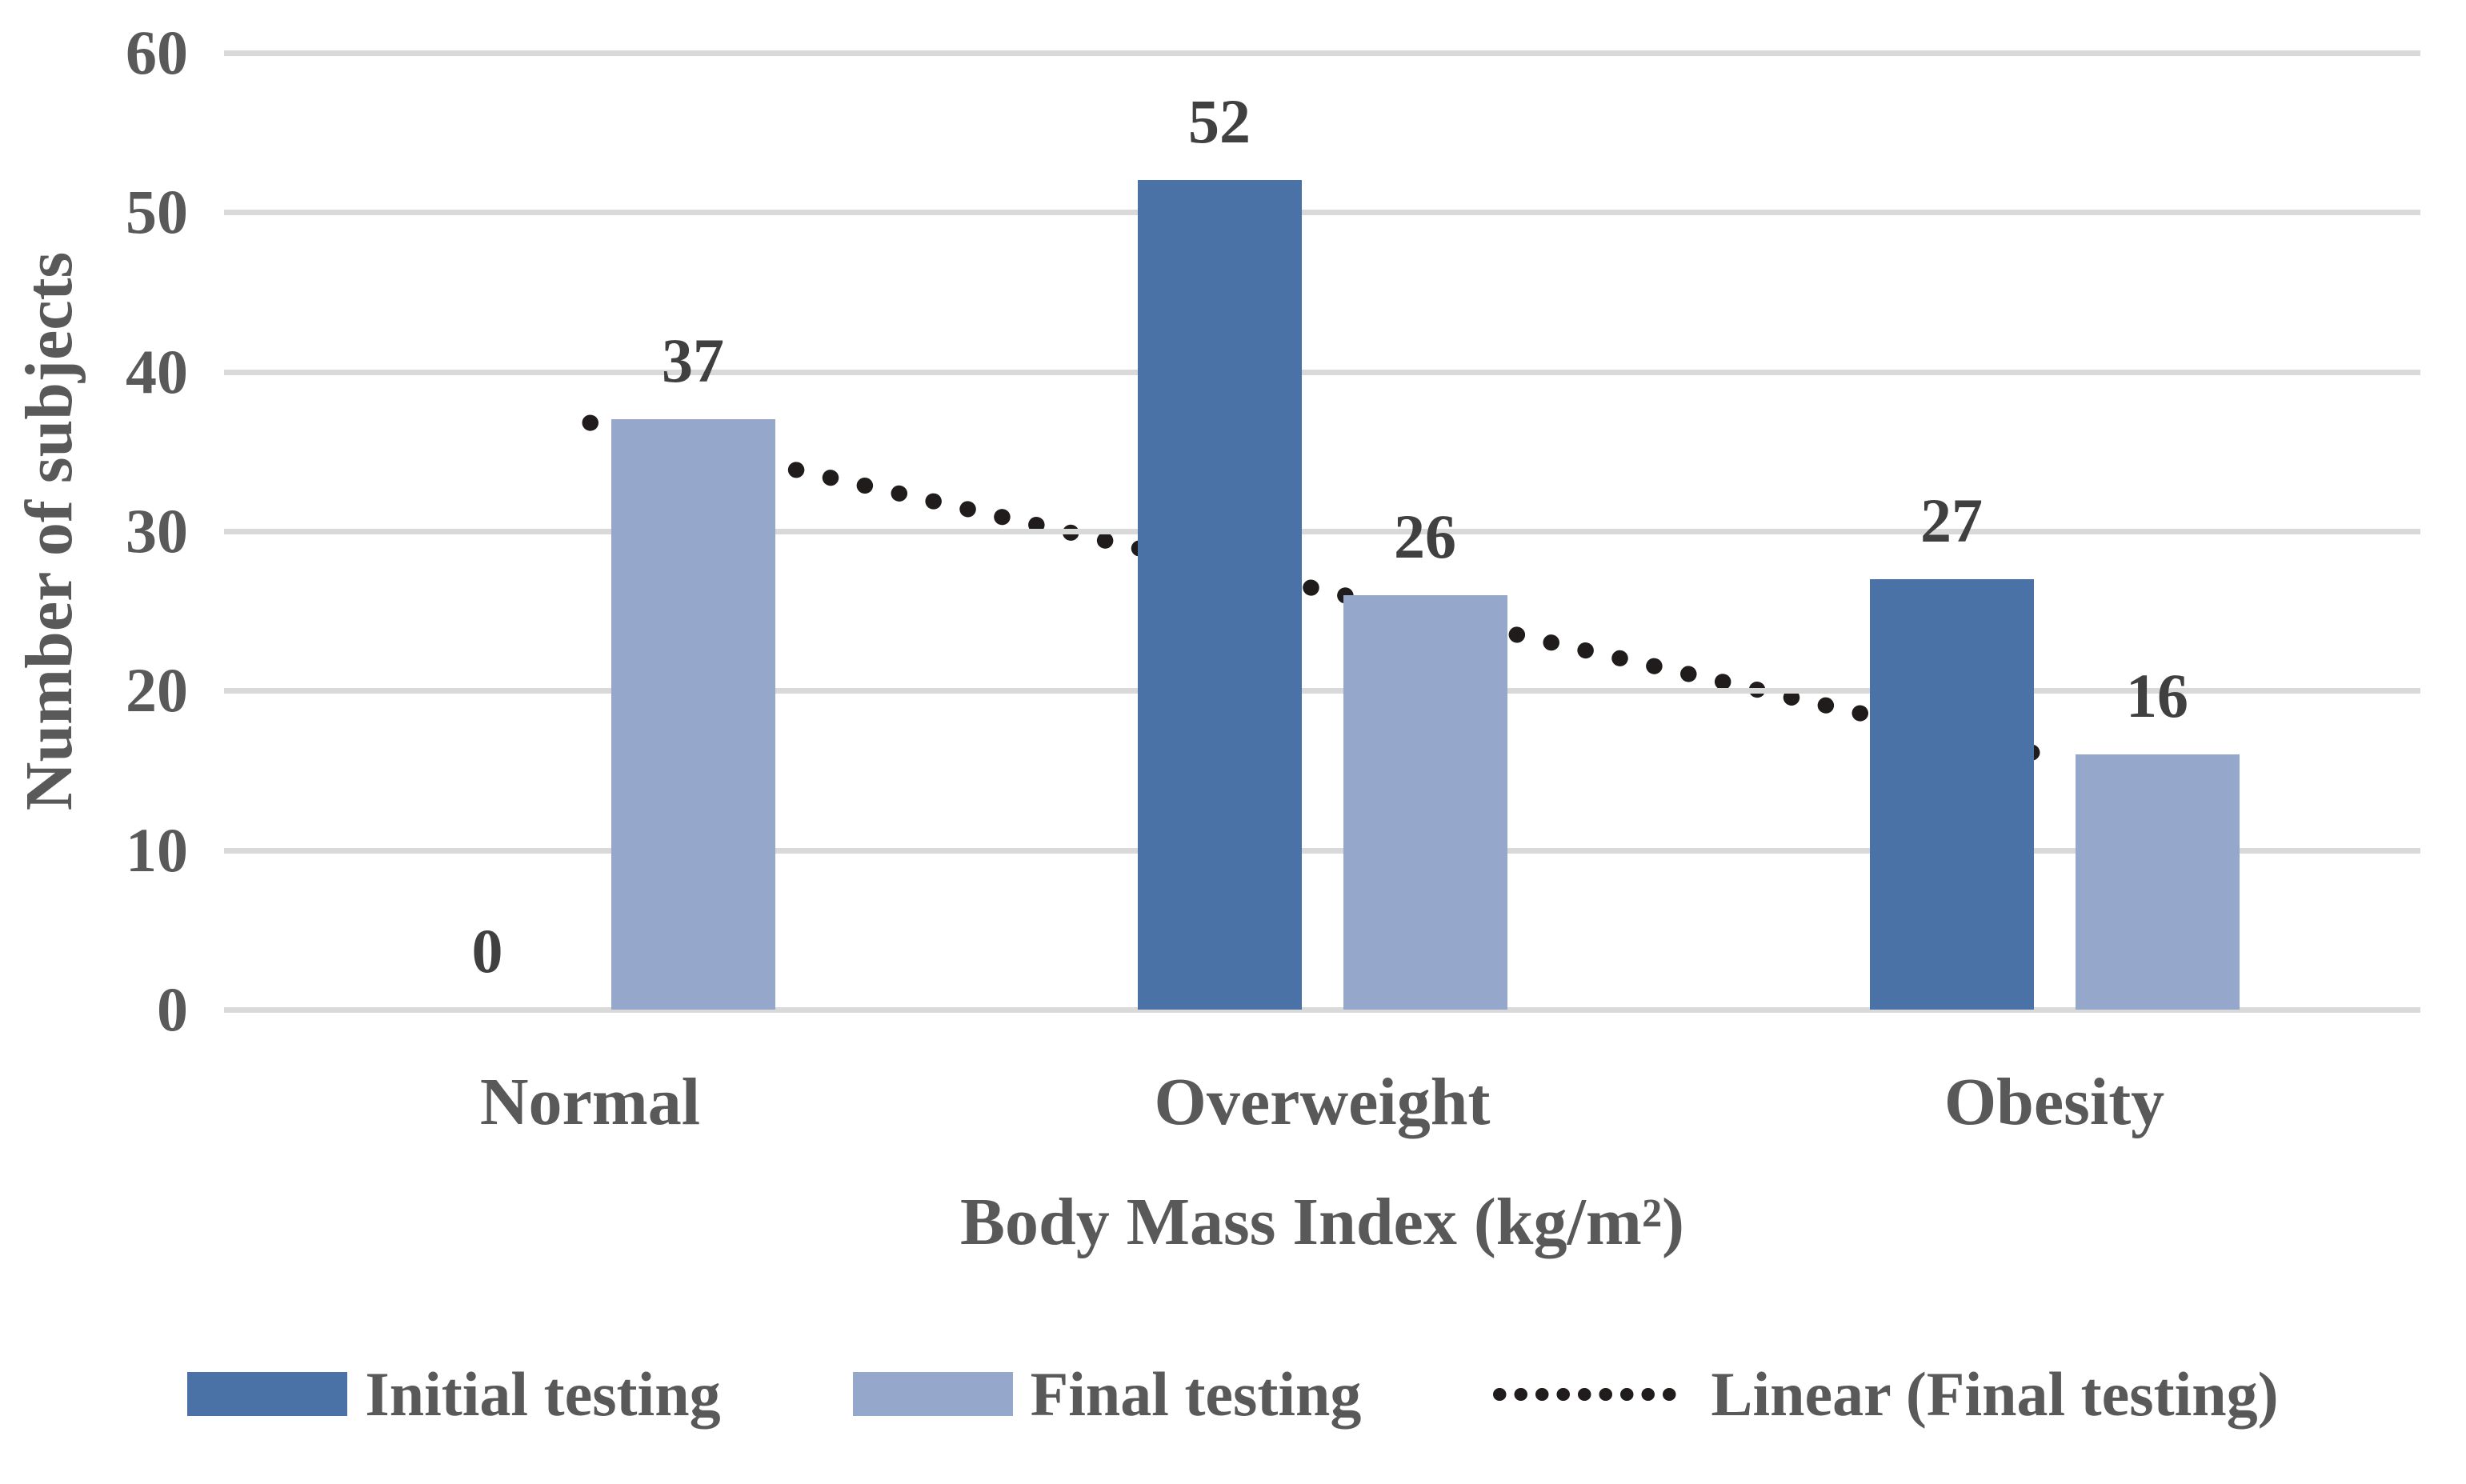  Describe the element at coordinates (590, 1102) in the screenshot. I see `x-category-label-normal: Normal` at that location.